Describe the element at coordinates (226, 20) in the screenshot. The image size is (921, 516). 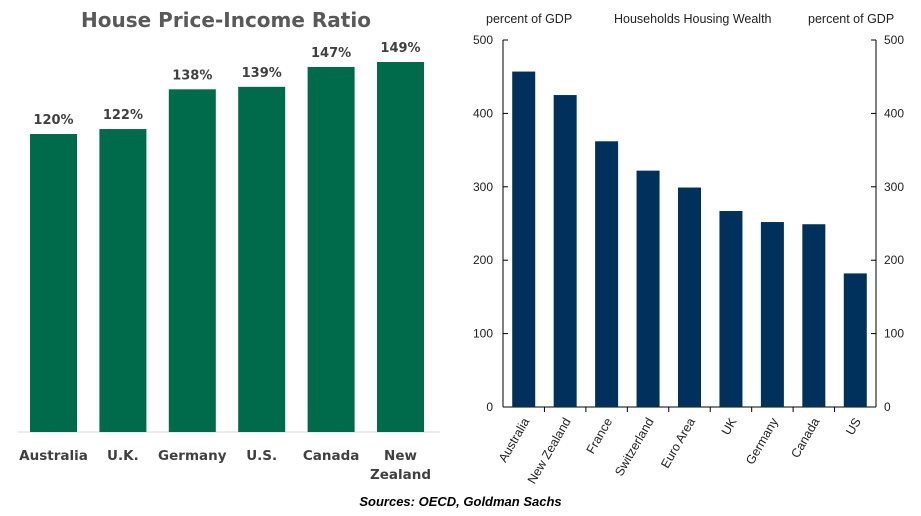
I see `left-chart-title: House Price-Income Ratio` at that location.